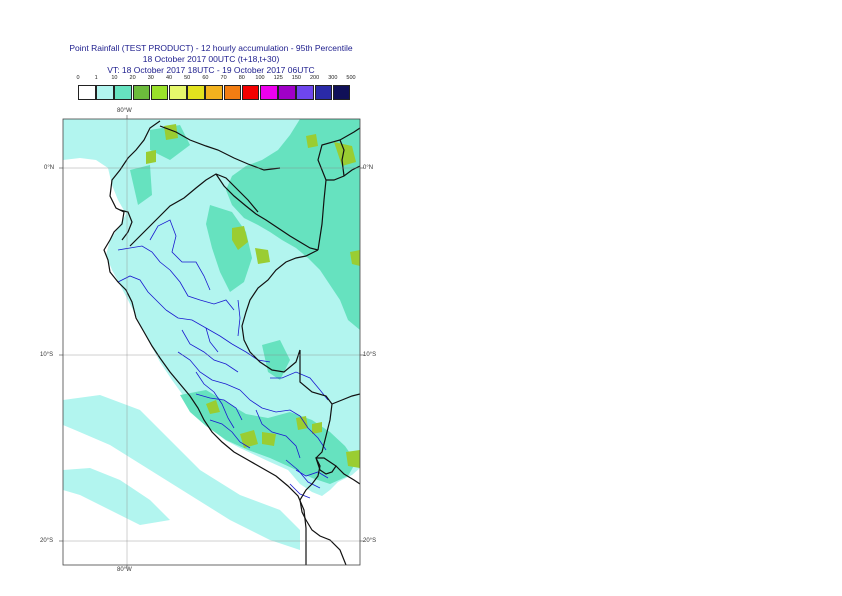 The width and height of the screenshot is (842, 596). What do you see at coordinates (260, 78) in the screenshot?
I see `legend-threshold-label: 100` at bounding box center [260, 78].